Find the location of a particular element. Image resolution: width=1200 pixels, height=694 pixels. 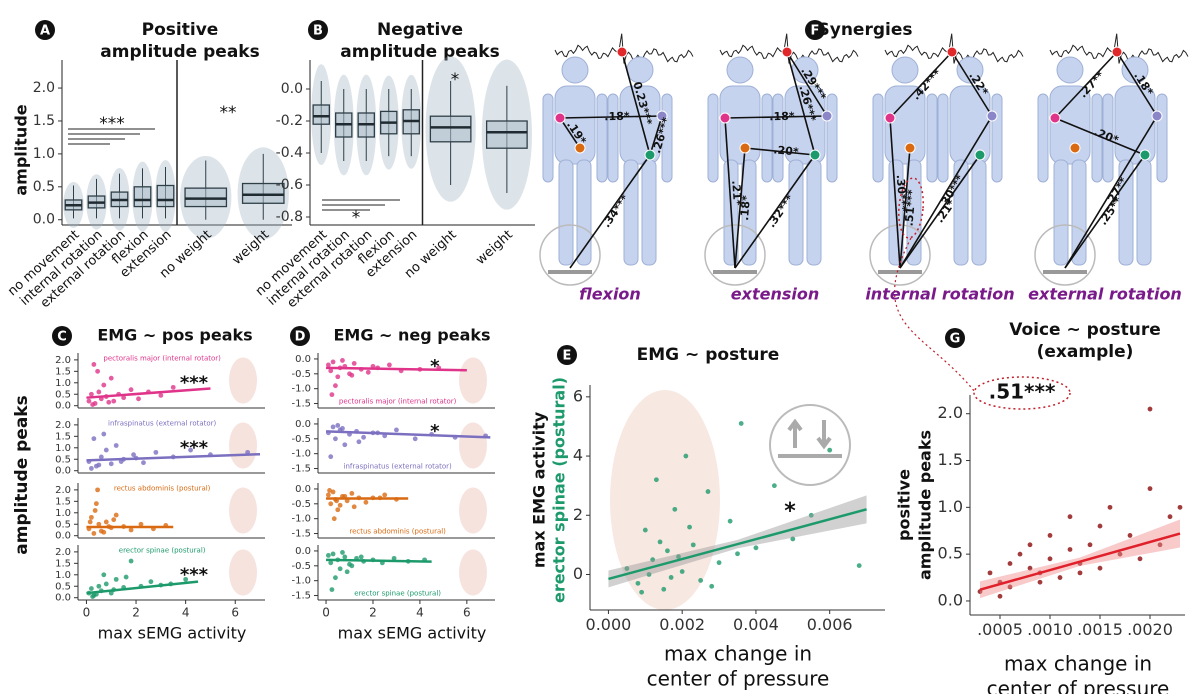

y-tick-label: -1.5 is located at coordinates (301, 469).